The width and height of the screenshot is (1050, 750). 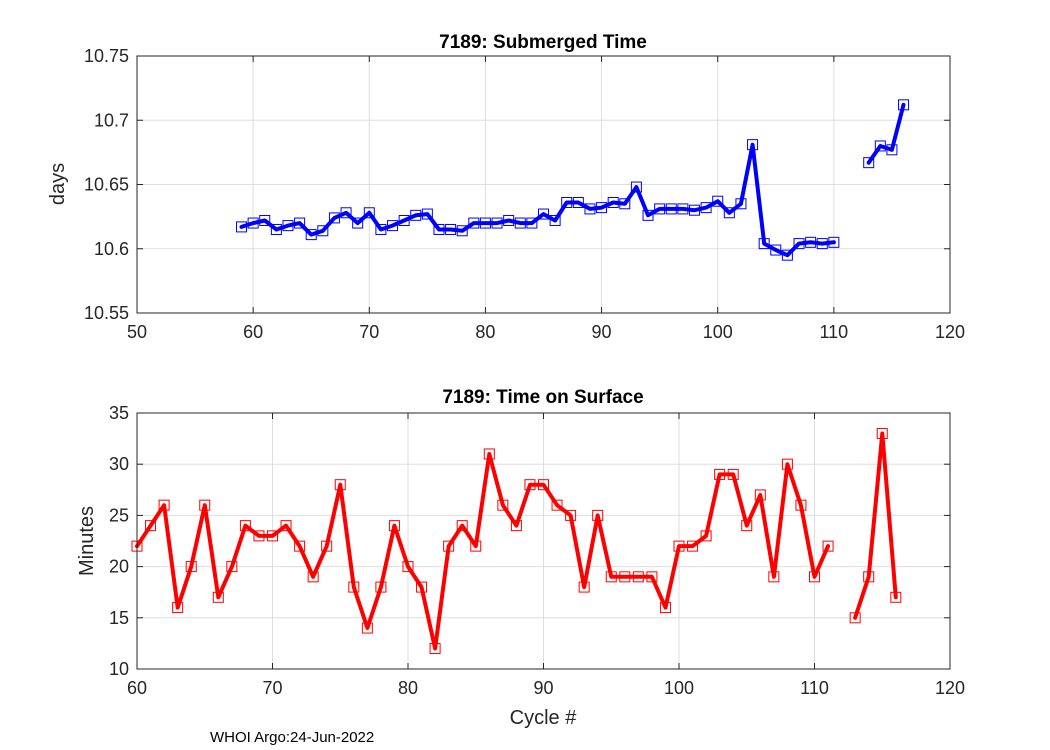 I want to click on y-tick-label: 25, so click(x=119, y=515).